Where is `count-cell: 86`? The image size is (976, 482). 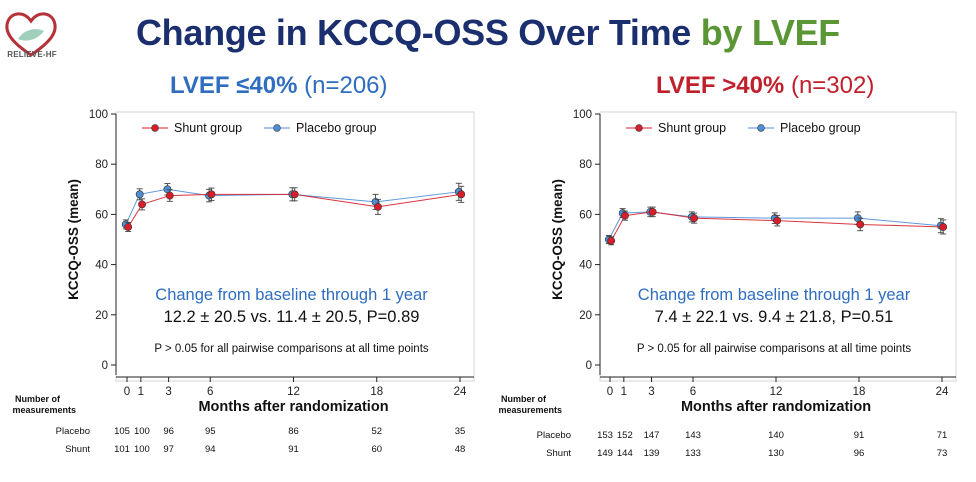 count-cell: 86 is located at coordinates (293, 431).